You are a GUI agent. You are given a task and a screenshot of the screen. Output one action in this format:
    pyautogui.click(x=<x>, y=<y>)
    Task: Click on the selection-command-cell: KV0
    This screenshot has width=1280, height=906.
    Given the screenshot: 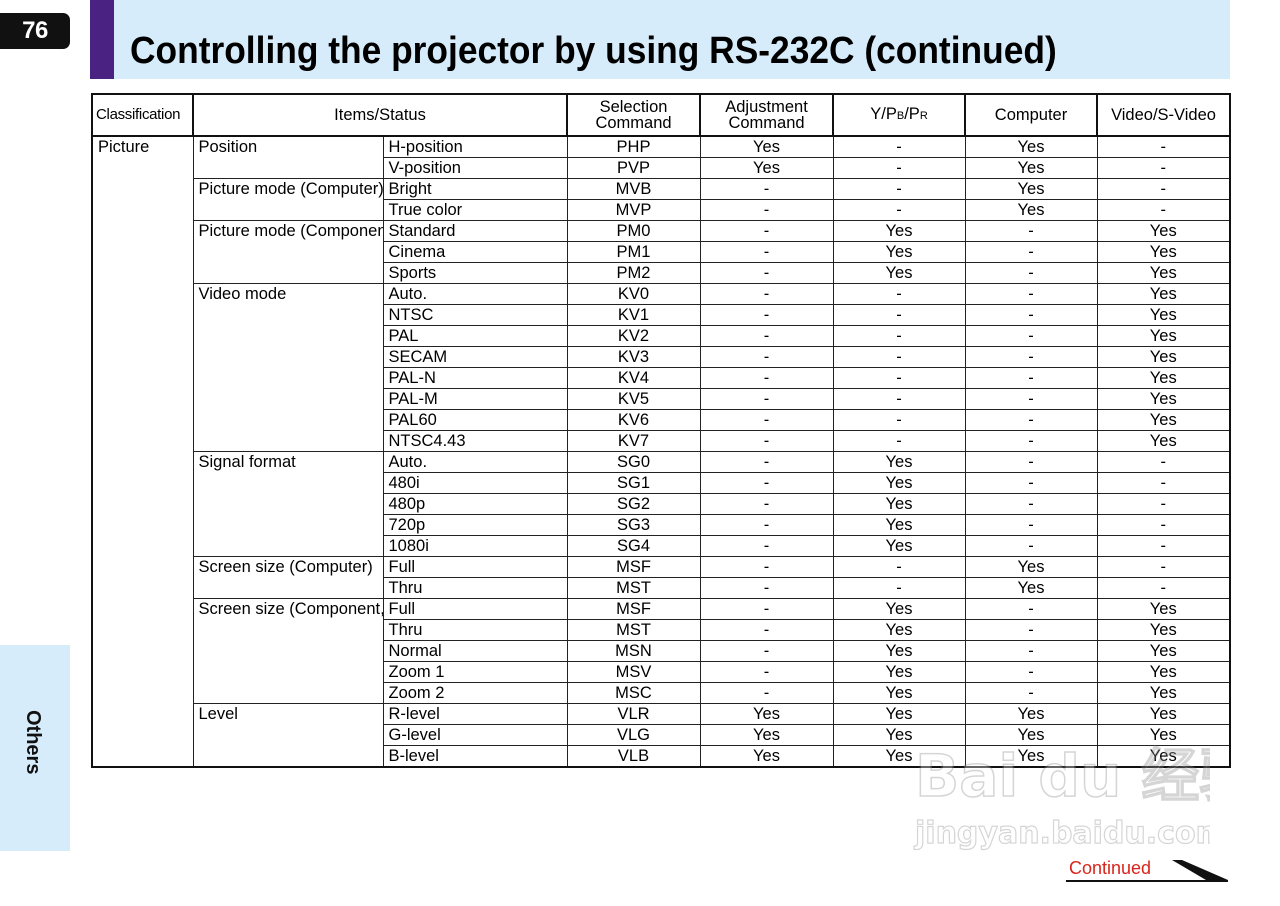 What is the action you would take?
    pyautogui.click(x=633, y=294)
    